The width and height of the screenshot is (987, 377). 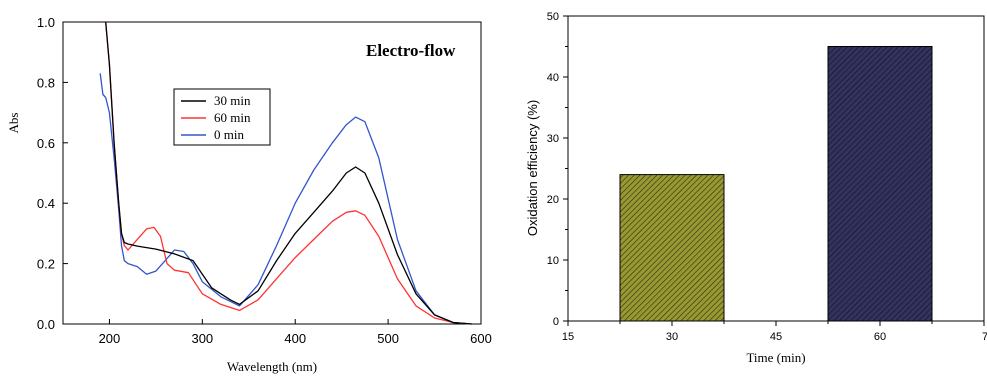 What do you see at coordinates (46, 82) in the screenshot?
I see `spectra-y-tick-label: 0.8` at bounding box center [46, 82].